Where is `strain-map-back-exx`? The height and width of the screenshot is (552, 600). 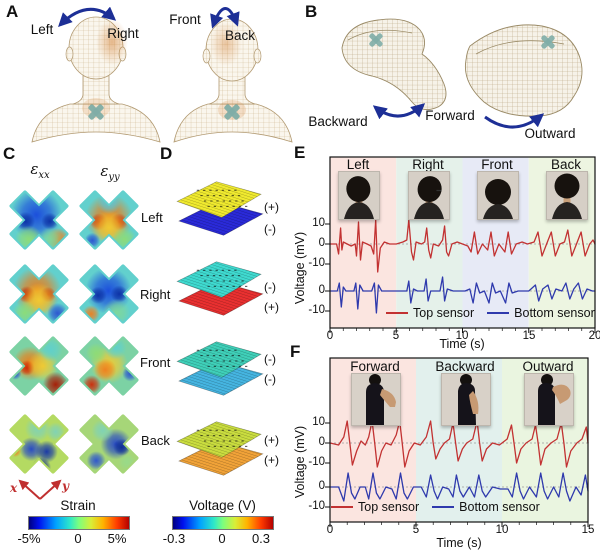 strain-map-back-exx is located at coordinates (39, 446).